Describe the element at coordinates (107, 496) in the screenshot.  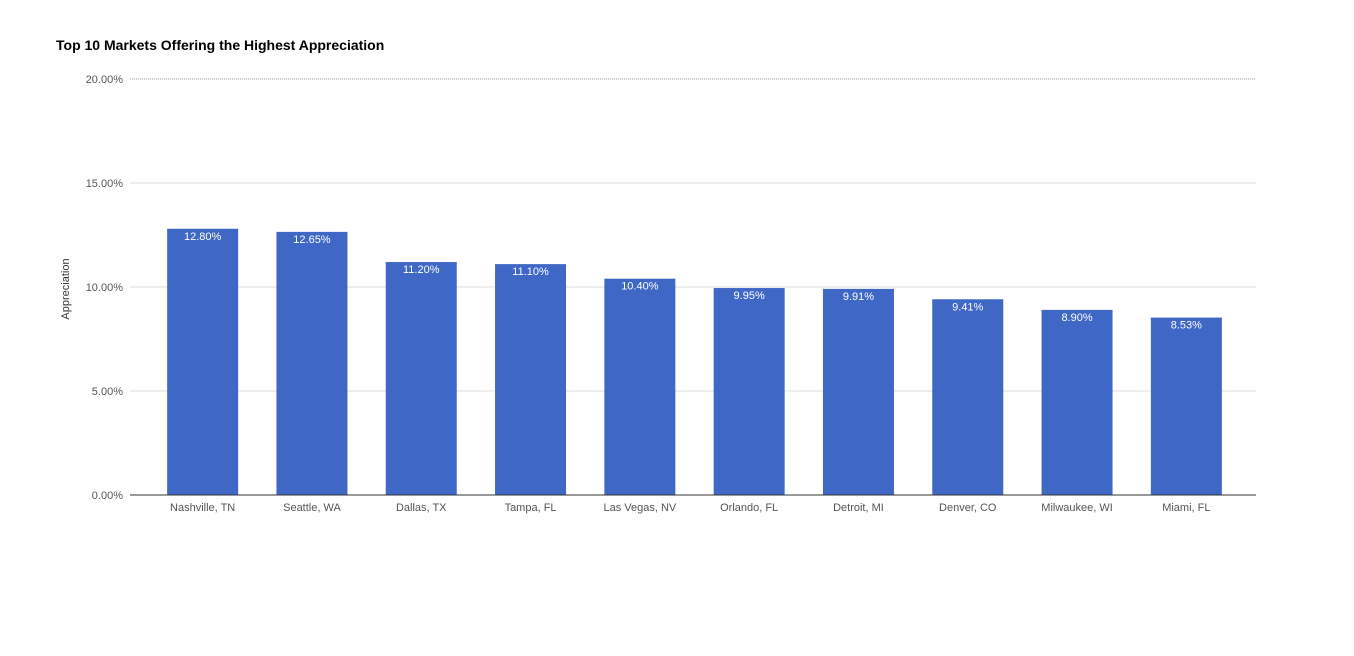
I see `y-tick-label: 0.00%` at that location.